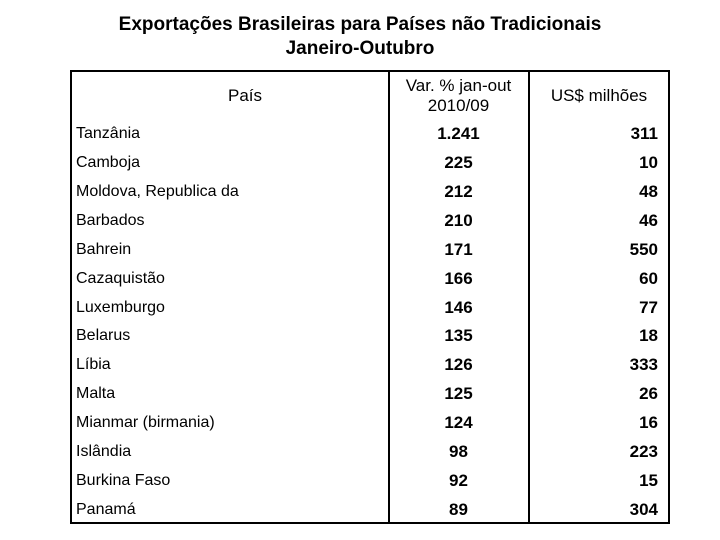  What do you see at coordinates (360, 509) in the screenshot?
I see `table-row: Panamá 89 304` at bounding box center [360, 509].